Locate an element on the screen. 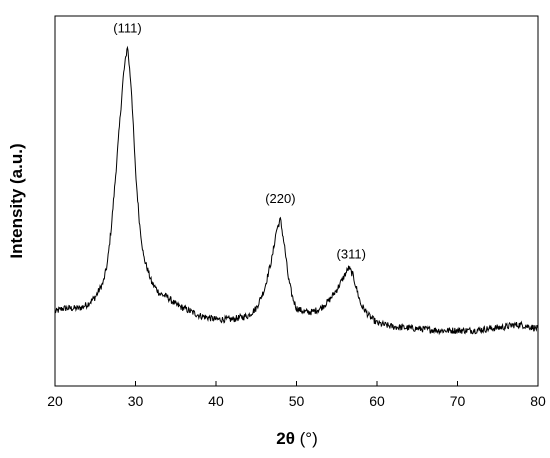 This screenshot has width=550, height=458. x-tick-label: 70 is located at coordinates (458, 401).